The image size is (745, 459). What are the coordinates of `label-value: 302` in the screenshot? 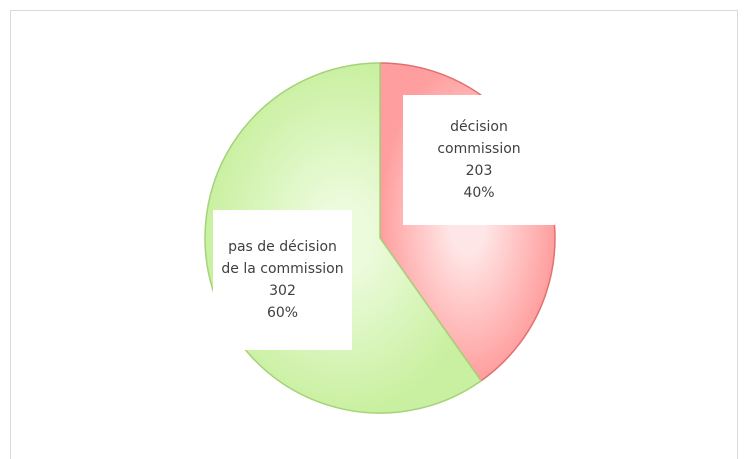 It's located at (282, 291).